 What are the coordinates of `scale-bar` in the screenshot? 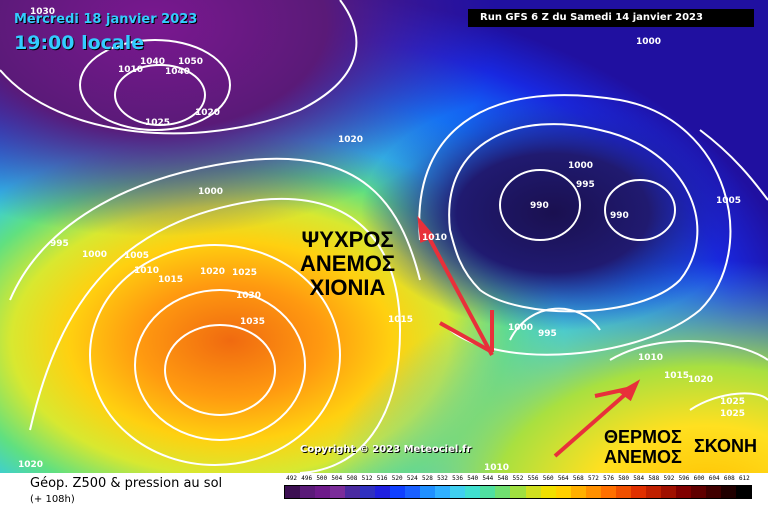 It's located at (518, 492).